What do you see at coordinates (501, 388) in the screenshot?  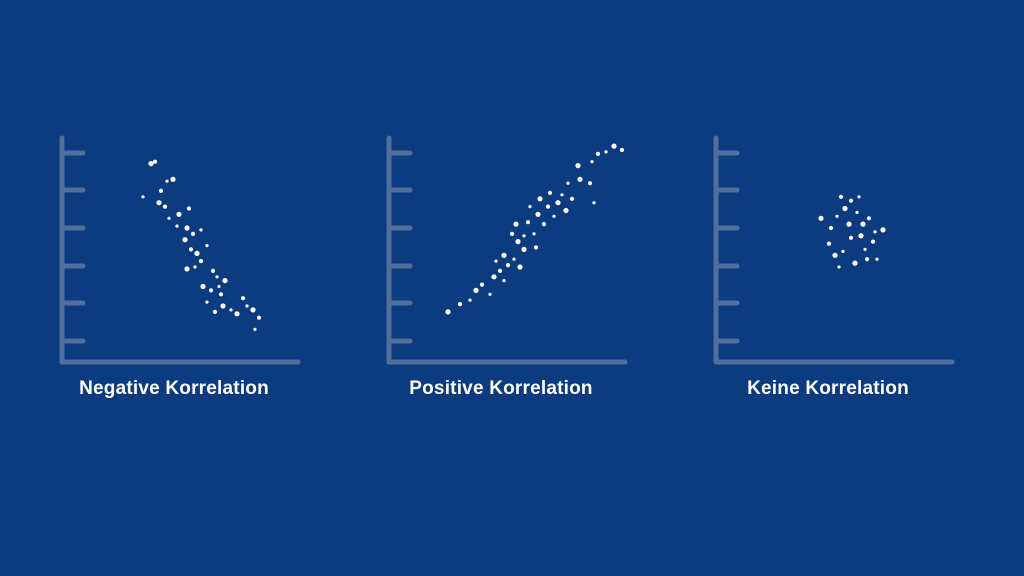 I see `chart-title-positive: Positive Korrelation` at bounding box center [501, 388].